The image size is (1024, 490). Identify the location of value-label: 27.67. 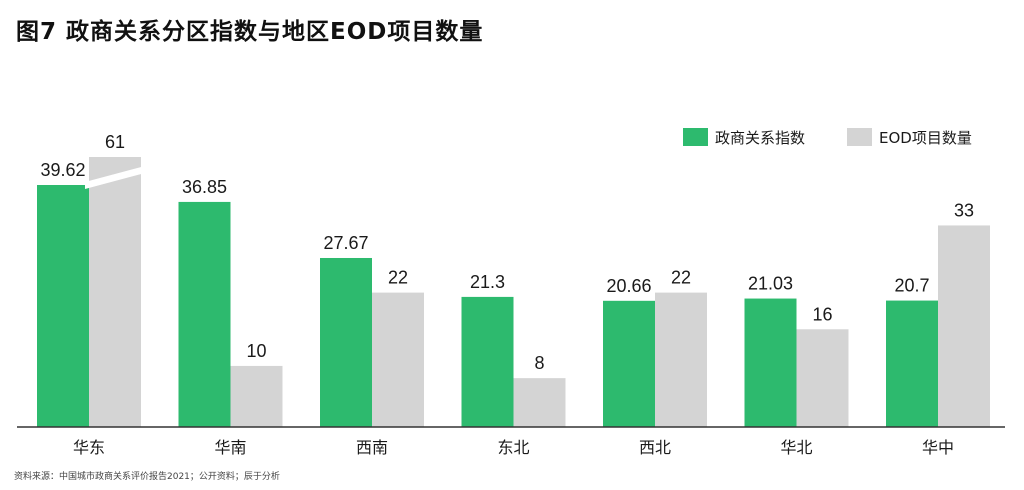
(345, 243).